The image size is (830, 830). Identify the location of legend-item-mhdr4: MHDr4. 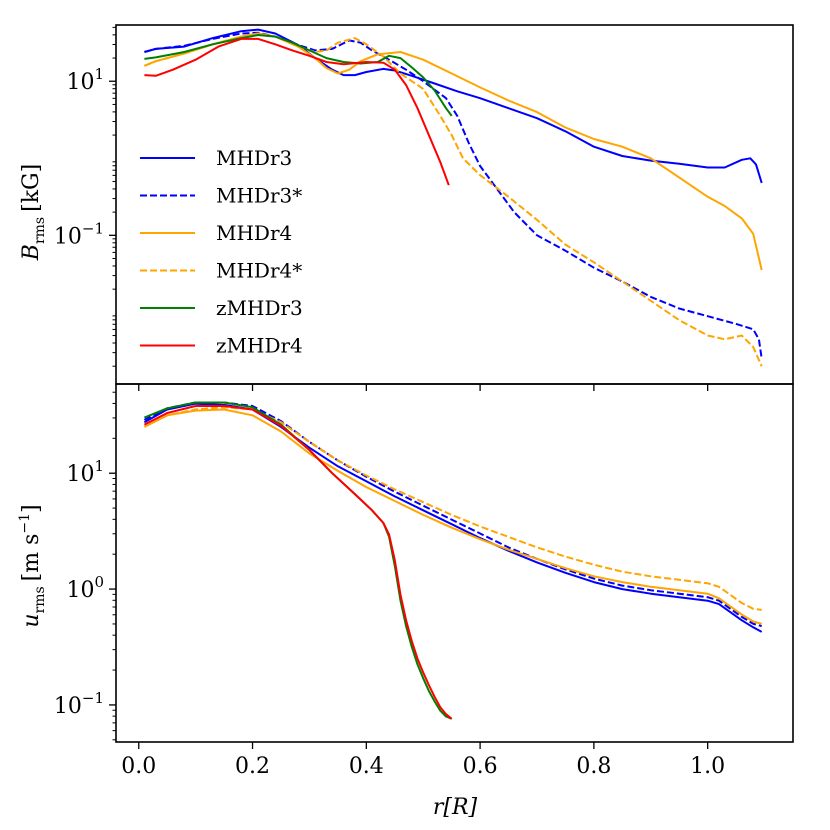
(216, 233).